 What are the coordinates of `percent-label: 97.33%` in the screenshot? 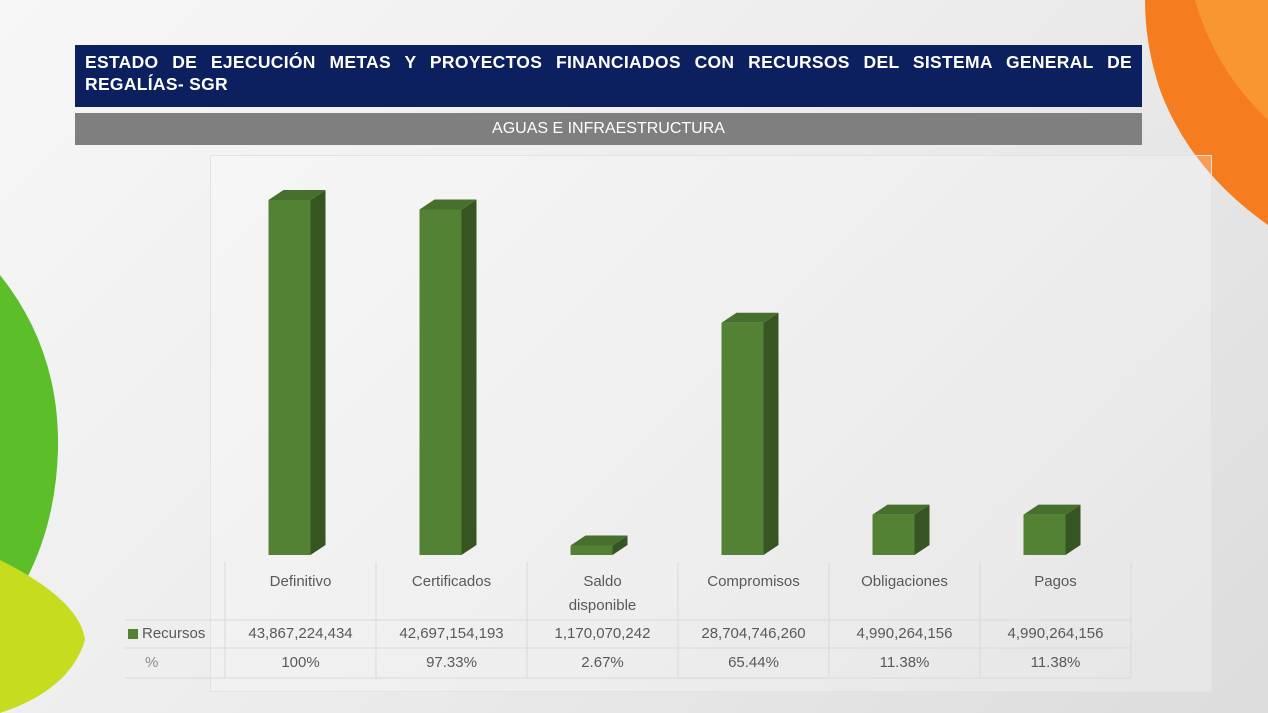 It's located at (451, 662).